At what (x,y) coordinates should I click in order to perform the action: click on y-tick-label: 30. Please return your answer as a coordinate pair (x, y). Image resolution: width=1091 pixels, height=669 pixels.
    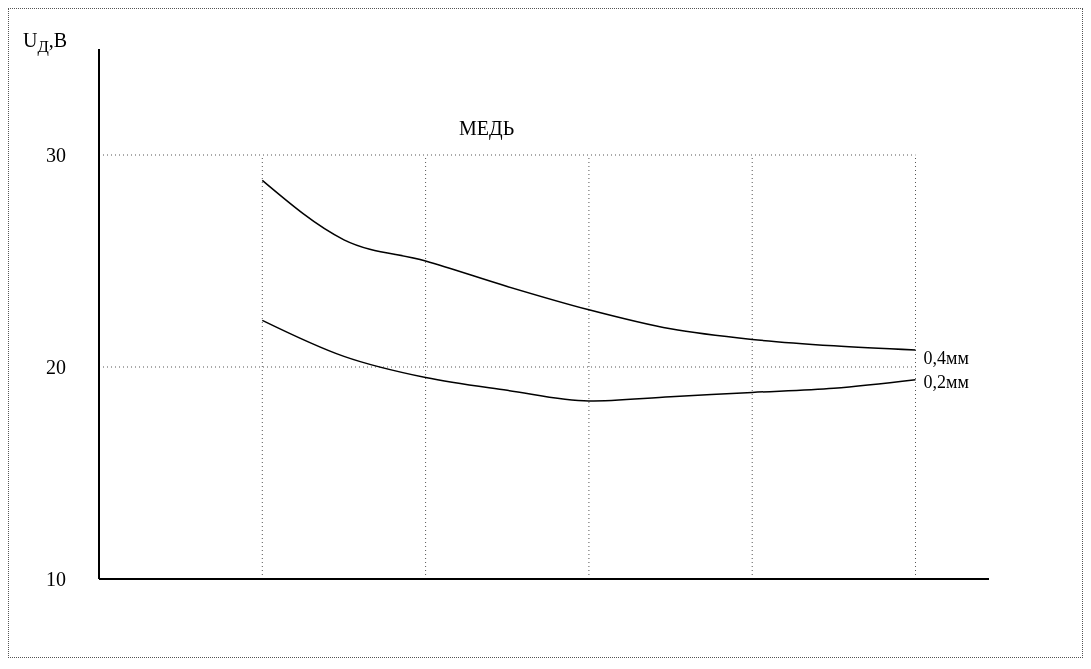
    Looking at the image, I should click on (56, 155).